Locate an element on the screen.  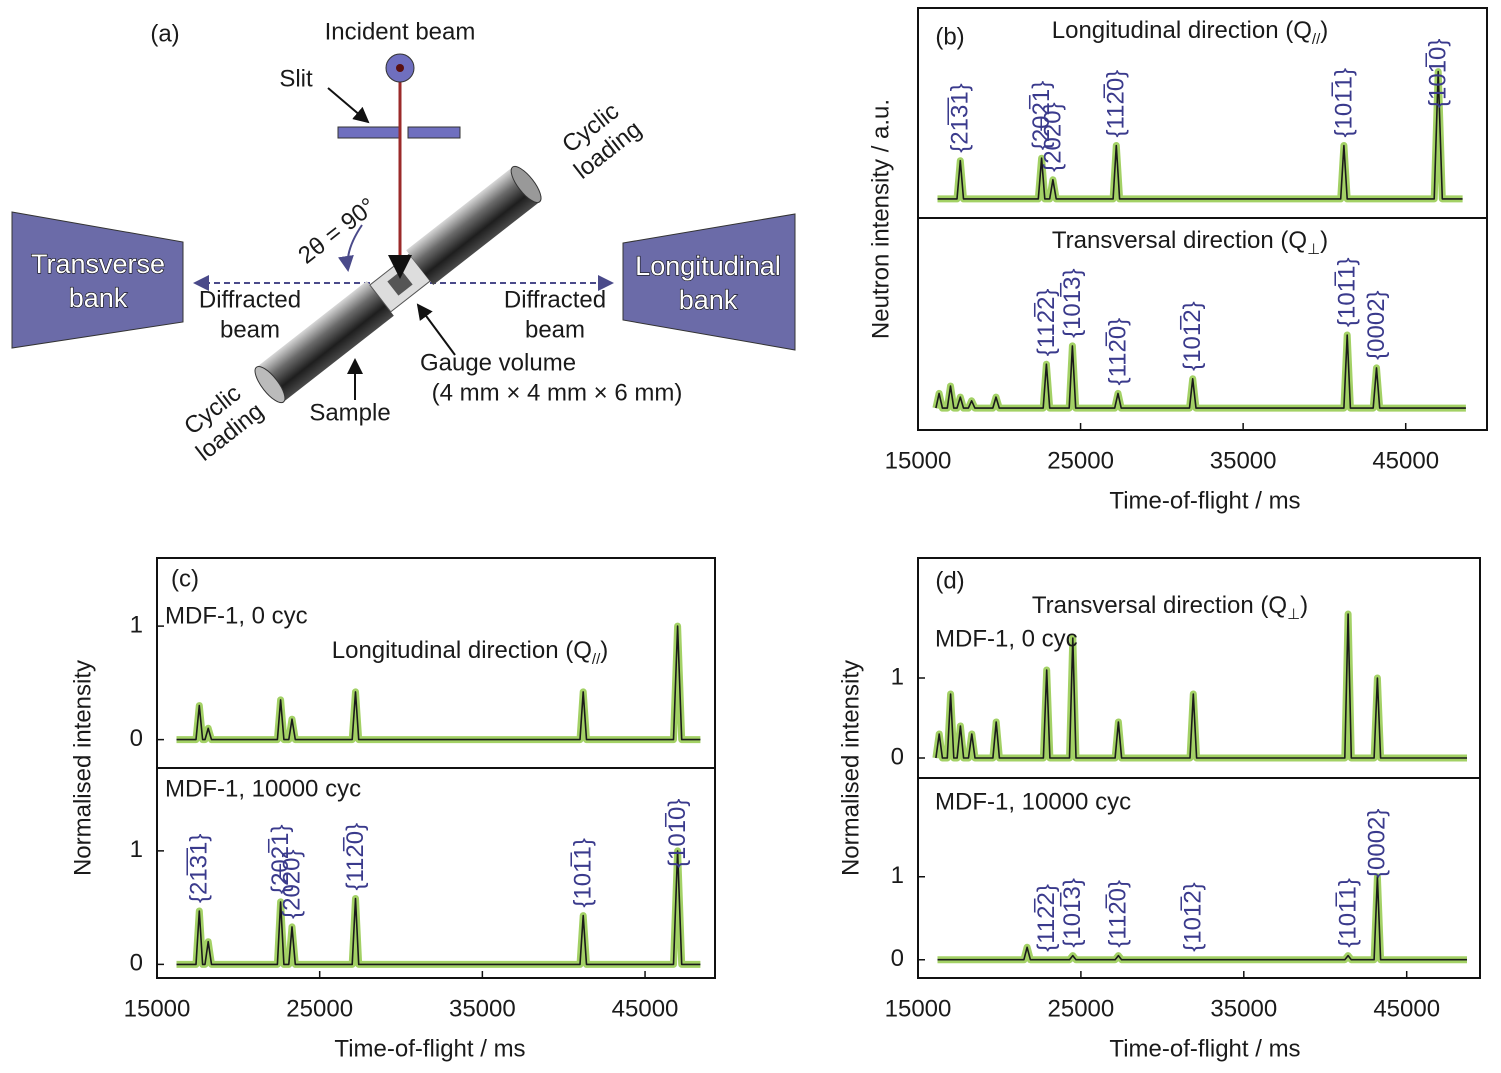
panel-label: (a) is located at coordinates (164, 33).